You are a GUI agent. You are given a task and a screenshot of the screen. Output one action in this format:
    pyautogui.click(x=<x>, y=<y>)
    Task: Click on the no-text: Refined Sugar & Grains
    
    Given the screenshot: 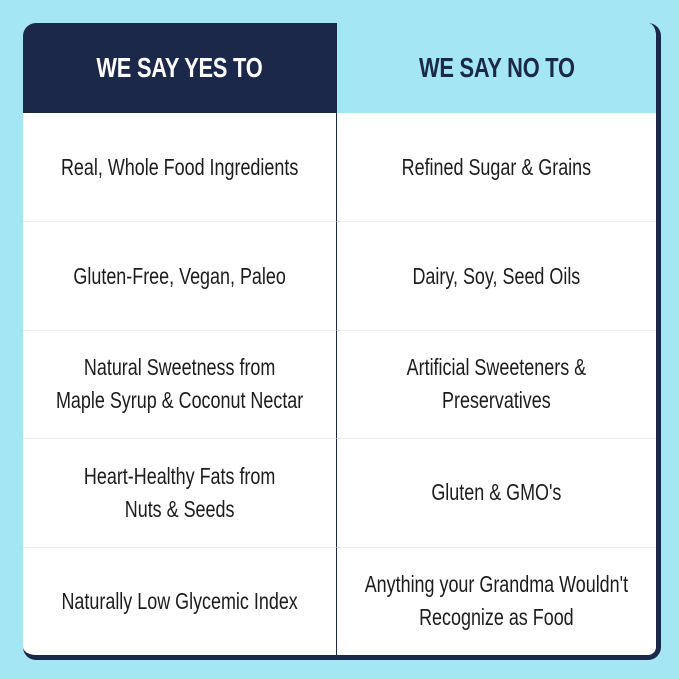 What is the action you would take?
    pyautogui.click(x=496, y=166)
    